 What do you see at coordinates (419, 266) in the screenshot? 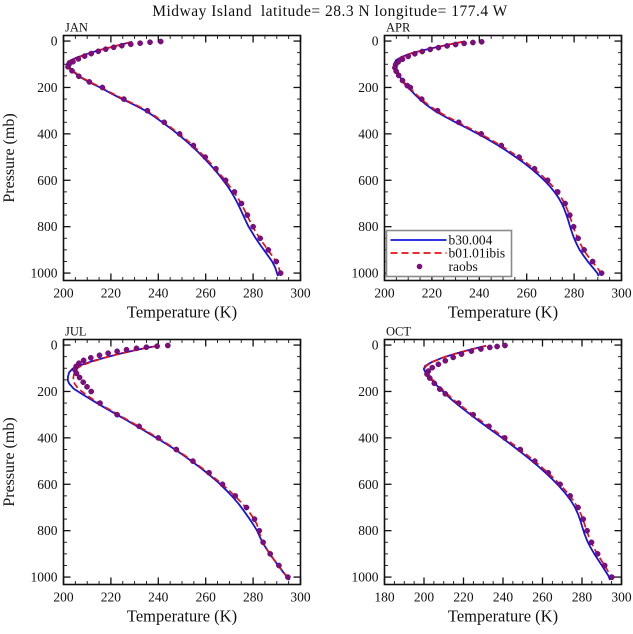
I see `legend-dot-raobs` at bounding box center [419, 266].